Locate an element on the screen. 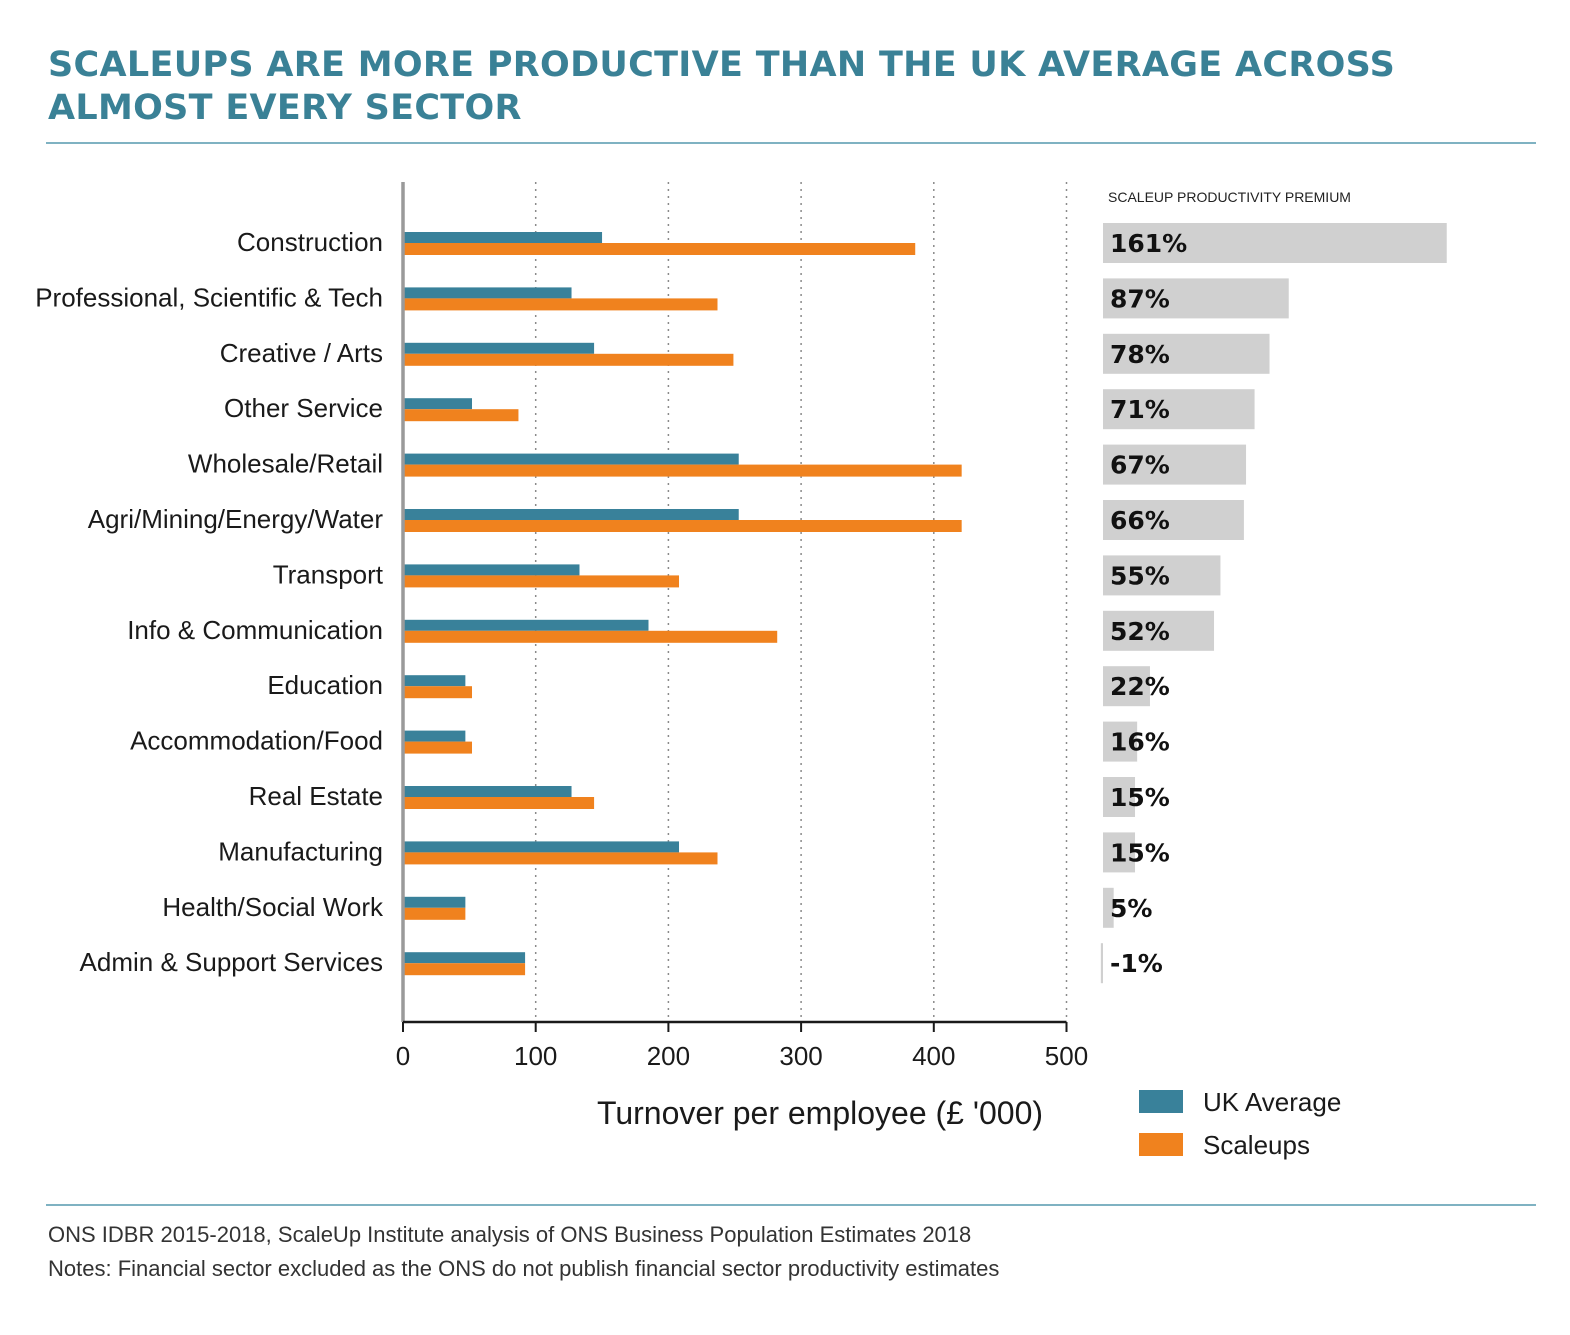 The image size is (1570, 1335). title-divider is located at coordinates (791, 143).